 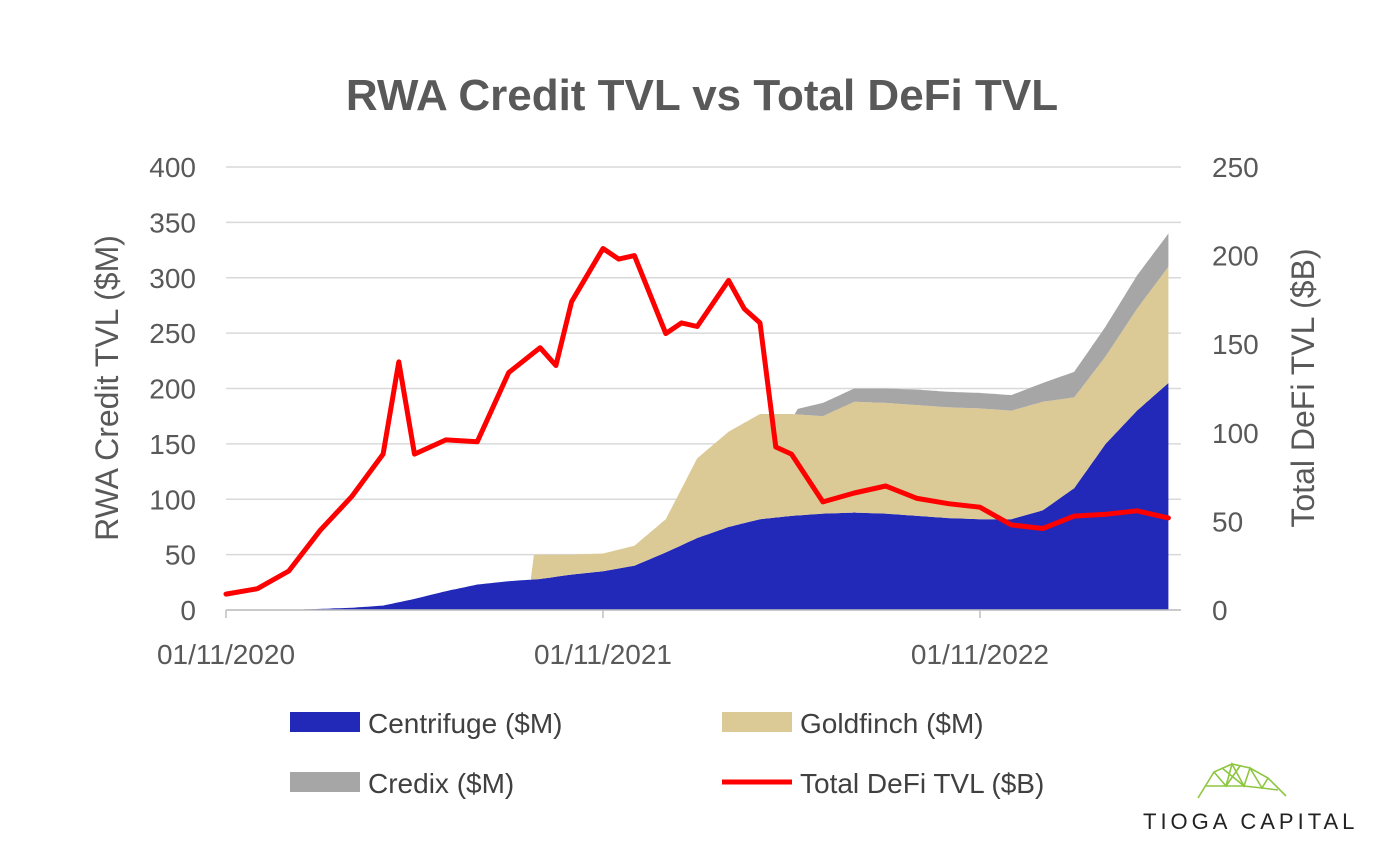 I want to click on y2-tick-label: 100, so click(x=1235, y=433).